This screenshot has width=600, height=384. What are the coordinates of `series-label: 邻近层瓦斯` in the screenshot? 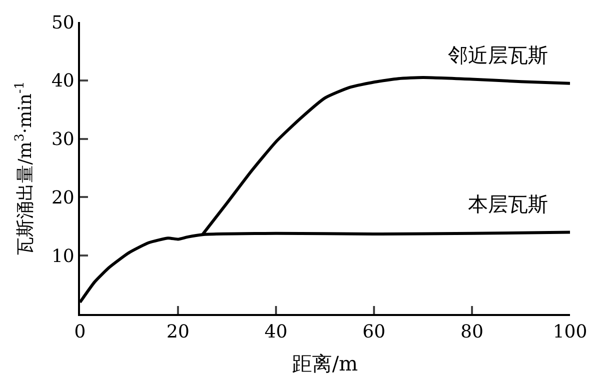 It's located at (498, 55).